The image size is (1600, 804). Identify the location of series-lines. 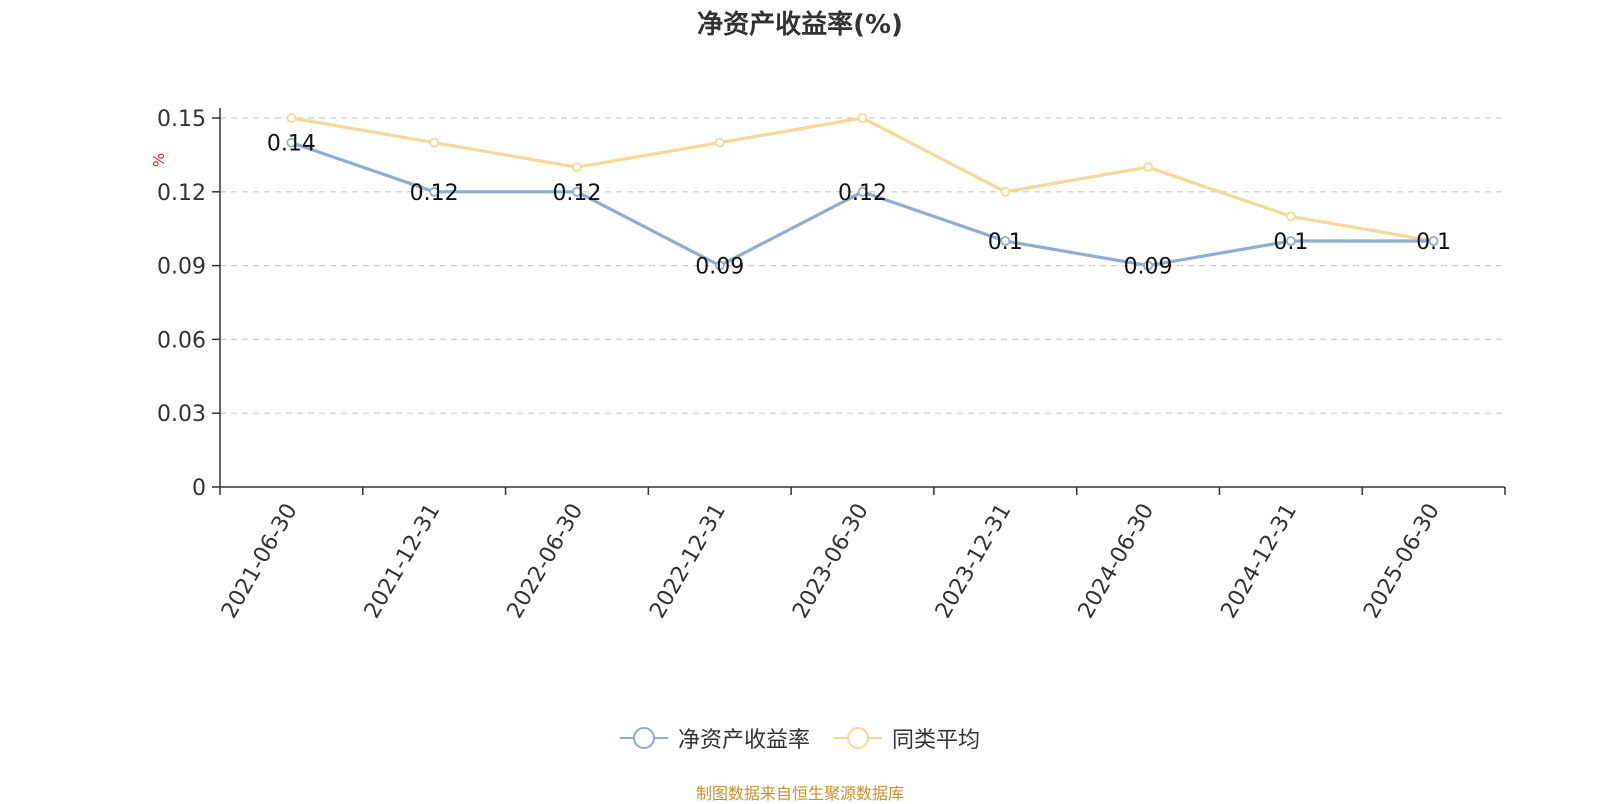
(862, 192).